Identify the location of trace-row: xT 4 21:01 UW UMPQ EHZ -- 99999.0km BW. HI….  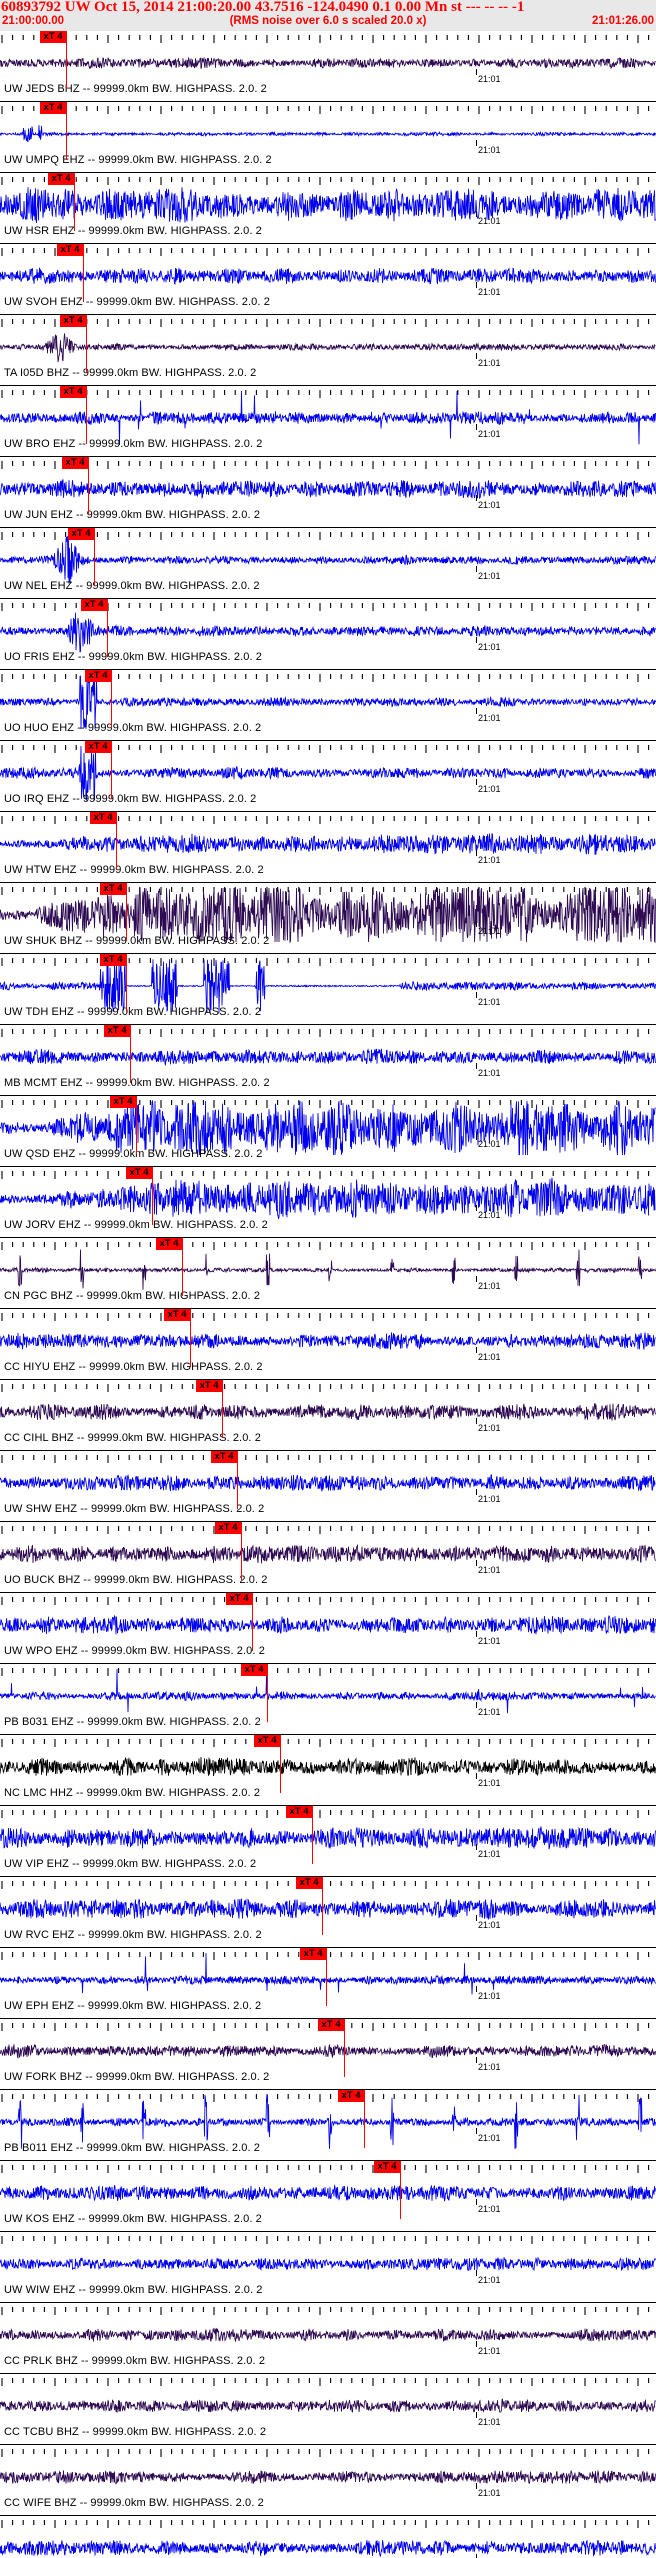
(328, 137).